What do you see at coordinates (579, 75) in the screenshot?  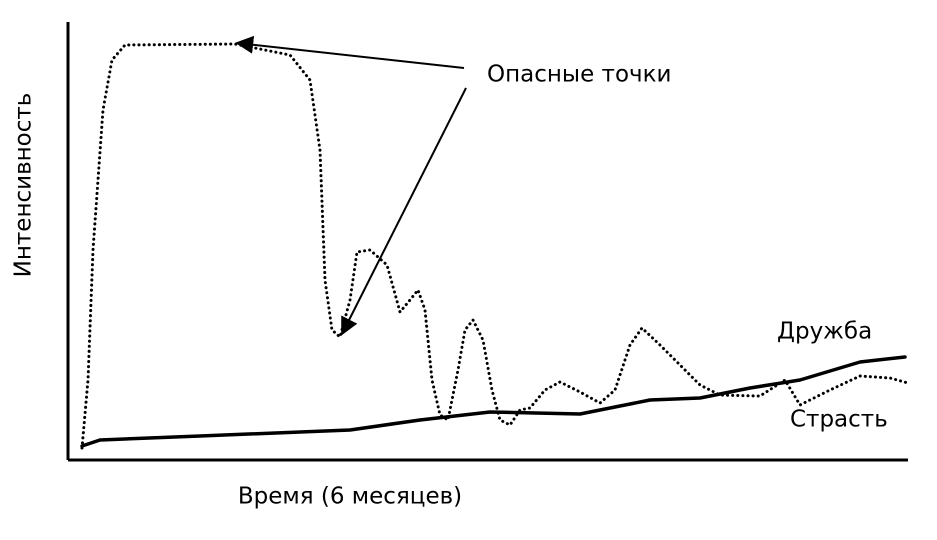 I see `annotation: Опасные точки` at bounding box center [579, 75].